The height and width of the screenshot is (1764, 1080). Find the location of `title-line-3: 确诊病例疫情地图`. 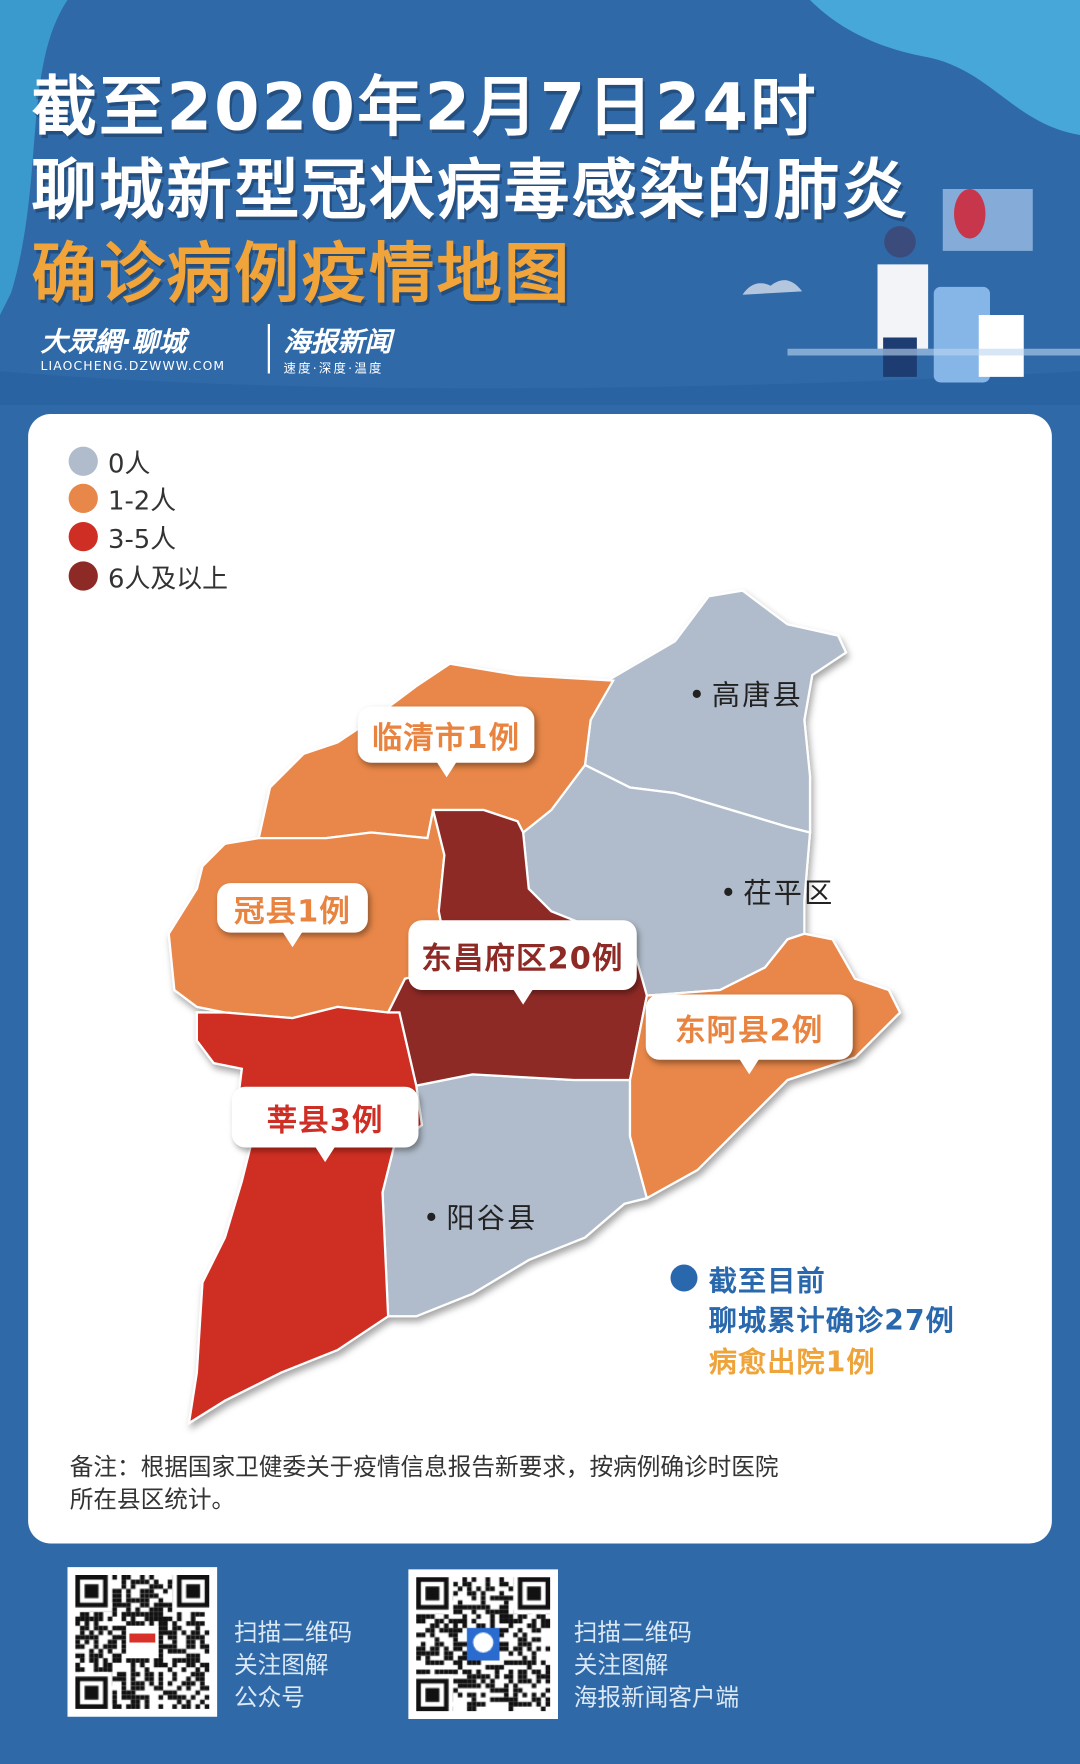

title-line-3: 确诊病例疫情地图 is located at coordinates (301, 273).